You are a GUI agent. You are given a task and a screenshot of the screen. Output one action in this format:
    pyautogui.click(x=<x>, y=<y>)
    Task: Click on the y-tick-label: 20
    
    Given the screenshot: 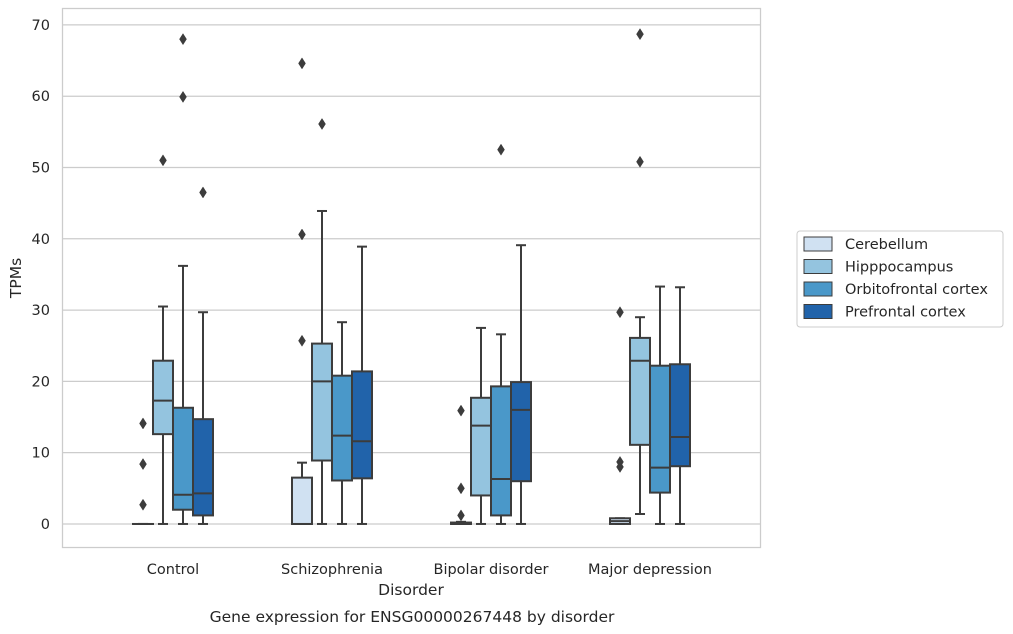 What is the action you would take?
    pyautogui.click(x=41, y=382)
    